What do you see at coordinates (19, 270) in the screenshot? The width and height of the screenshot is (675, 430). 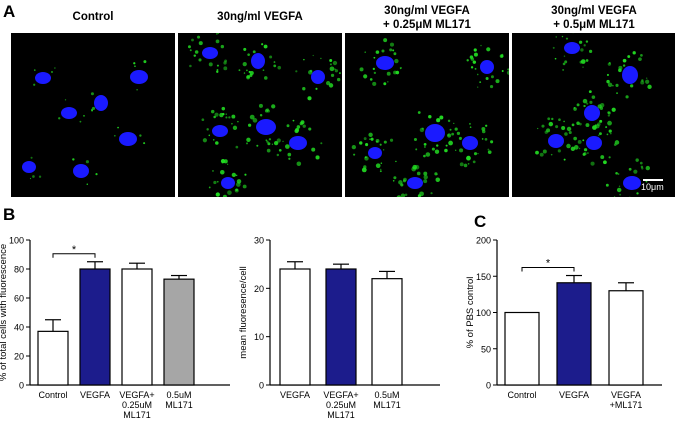 I see `y-tick-label: 80` at bounding box center [19, 270].